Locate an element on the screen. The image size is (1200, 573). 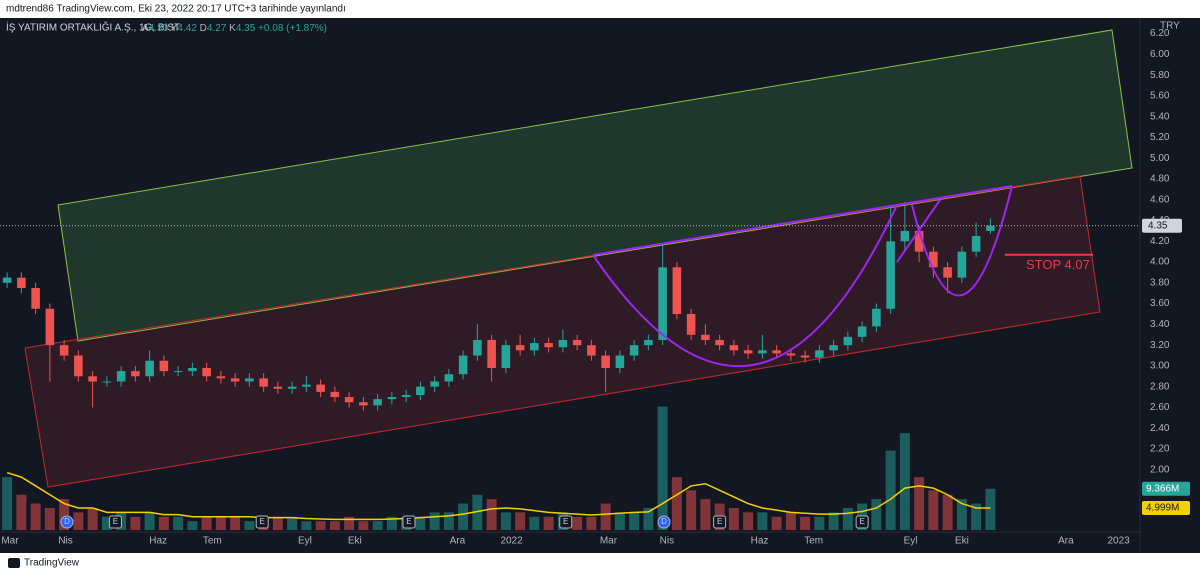
y-tick-label: 3.80 is located at coordinates (1160, 282).